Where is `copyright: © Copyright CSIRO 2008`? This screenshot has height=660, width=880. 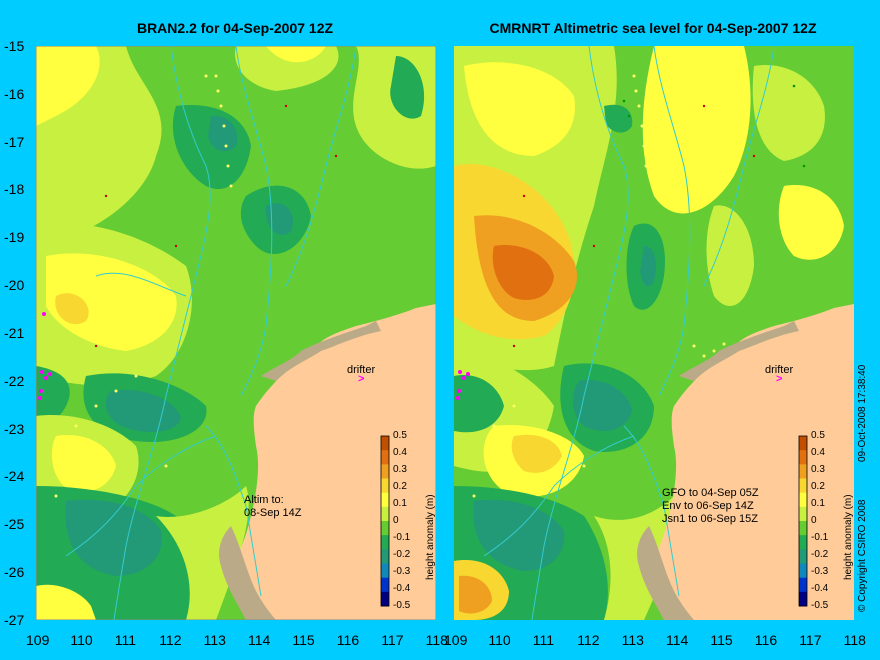
copyright: © Copyright CSIRO 2008 is located at coordinates (862, 555).